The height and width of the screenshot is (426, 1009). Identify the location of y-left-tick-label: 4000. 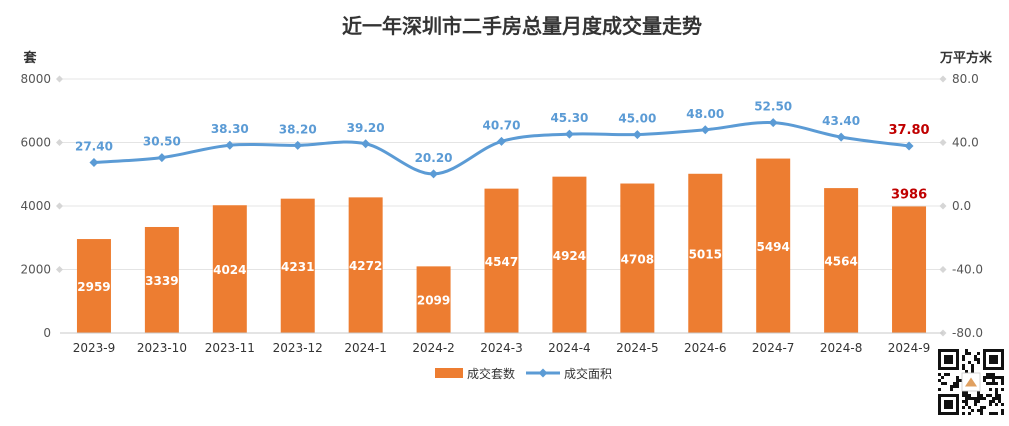
(35, 206).